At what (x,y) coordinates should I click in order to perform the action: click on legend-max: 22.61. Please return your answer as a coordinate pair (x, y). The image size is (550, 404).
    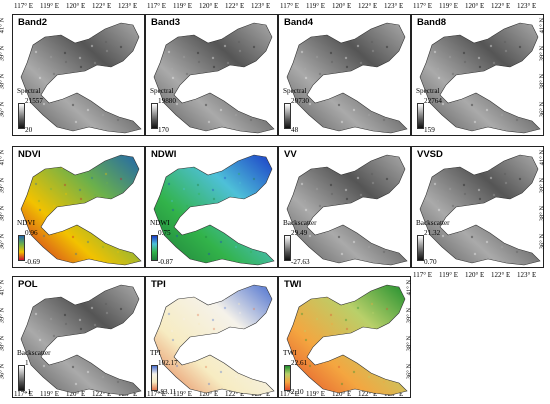
    Looking at the image, I should click on (299, 363).